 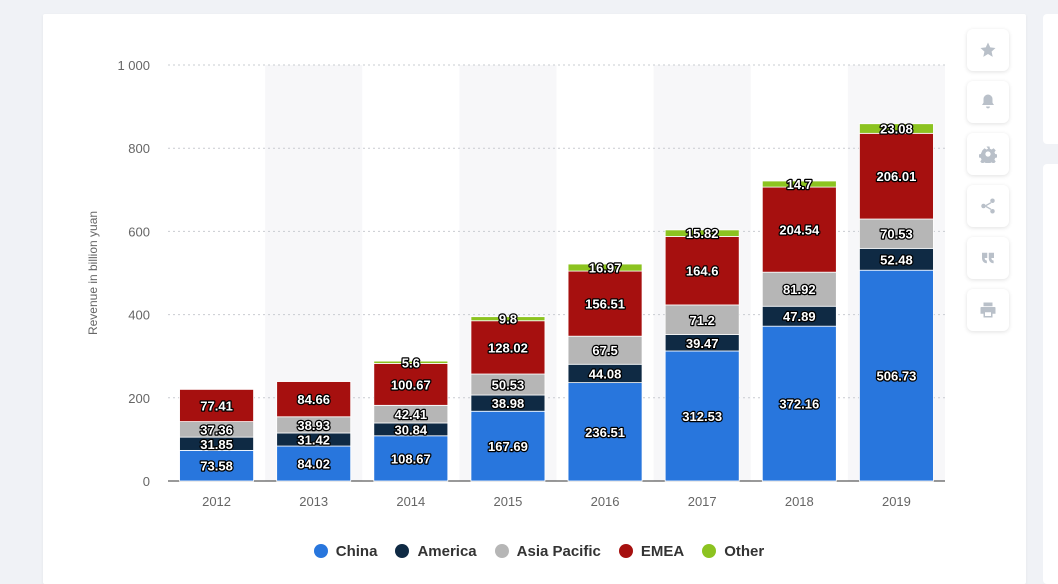 I want to click on legend-label: Asia Pacific, so click(x=558, y=551).